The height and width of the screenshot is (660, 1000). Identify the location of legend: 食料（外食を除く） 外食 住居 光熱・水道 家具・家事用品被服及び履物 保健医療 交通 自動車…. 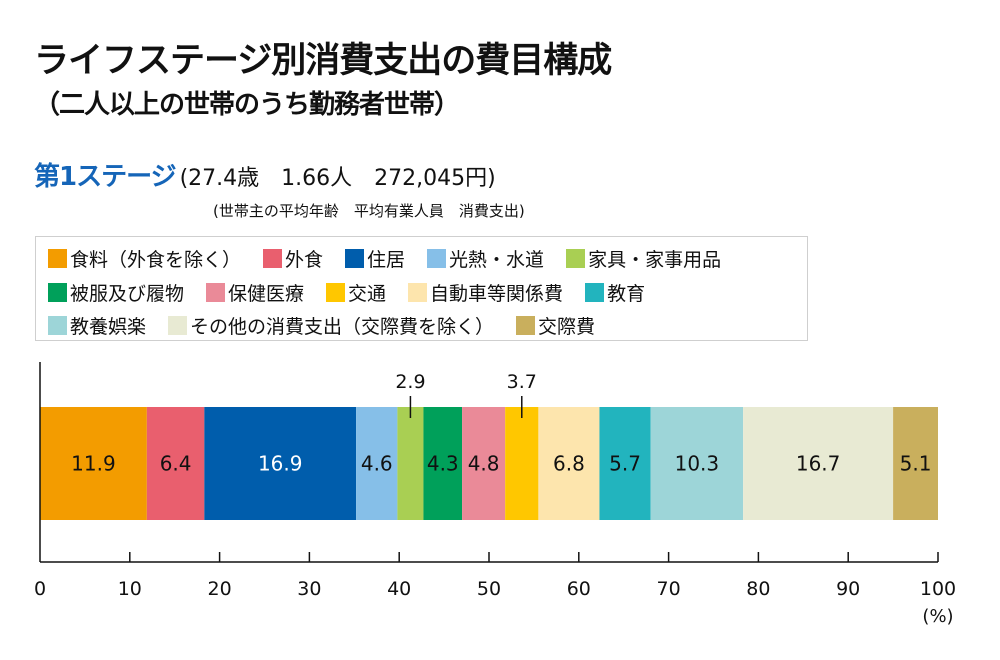
(421, 288).